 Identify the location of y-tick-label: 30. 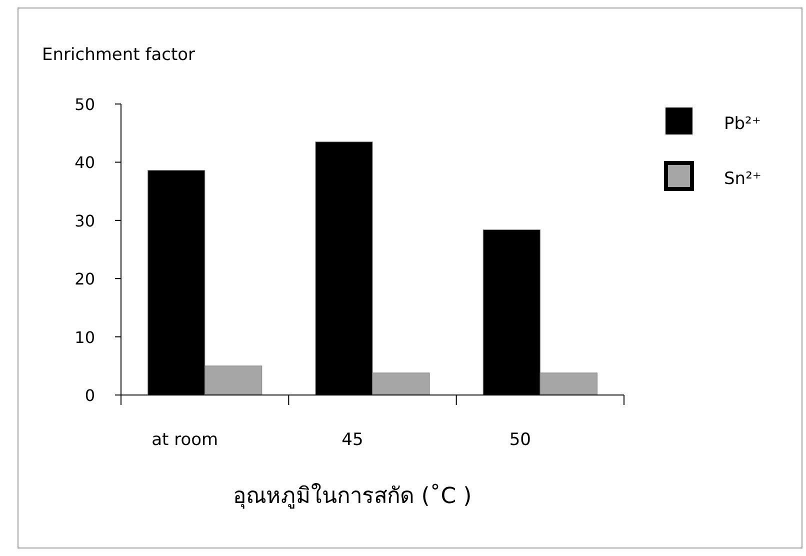
(84, 220).